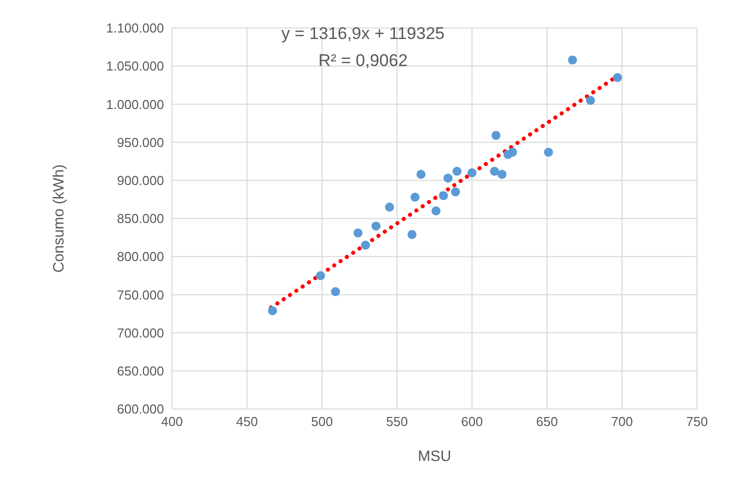 Image resolution: width=732 pixels, height=489 pixels. What do you see at coordinates (140, 218) in the screenshot?
I see `y-tick-label: 850.000` at bounding box center [140, 218].